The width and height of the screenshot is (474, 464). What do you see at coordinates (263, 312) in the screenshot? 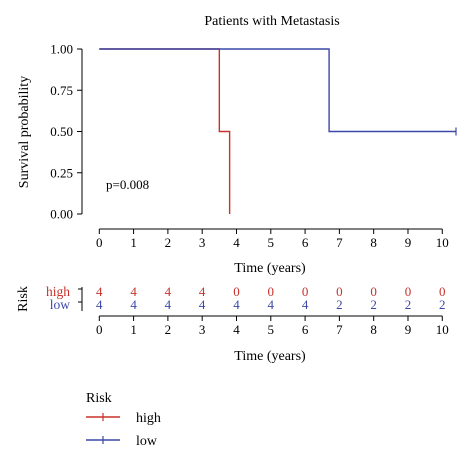
I see `risk-table-axes: 0 1 2 3 4 5 6 7 8 9 10` at bounding box center [263, 312].